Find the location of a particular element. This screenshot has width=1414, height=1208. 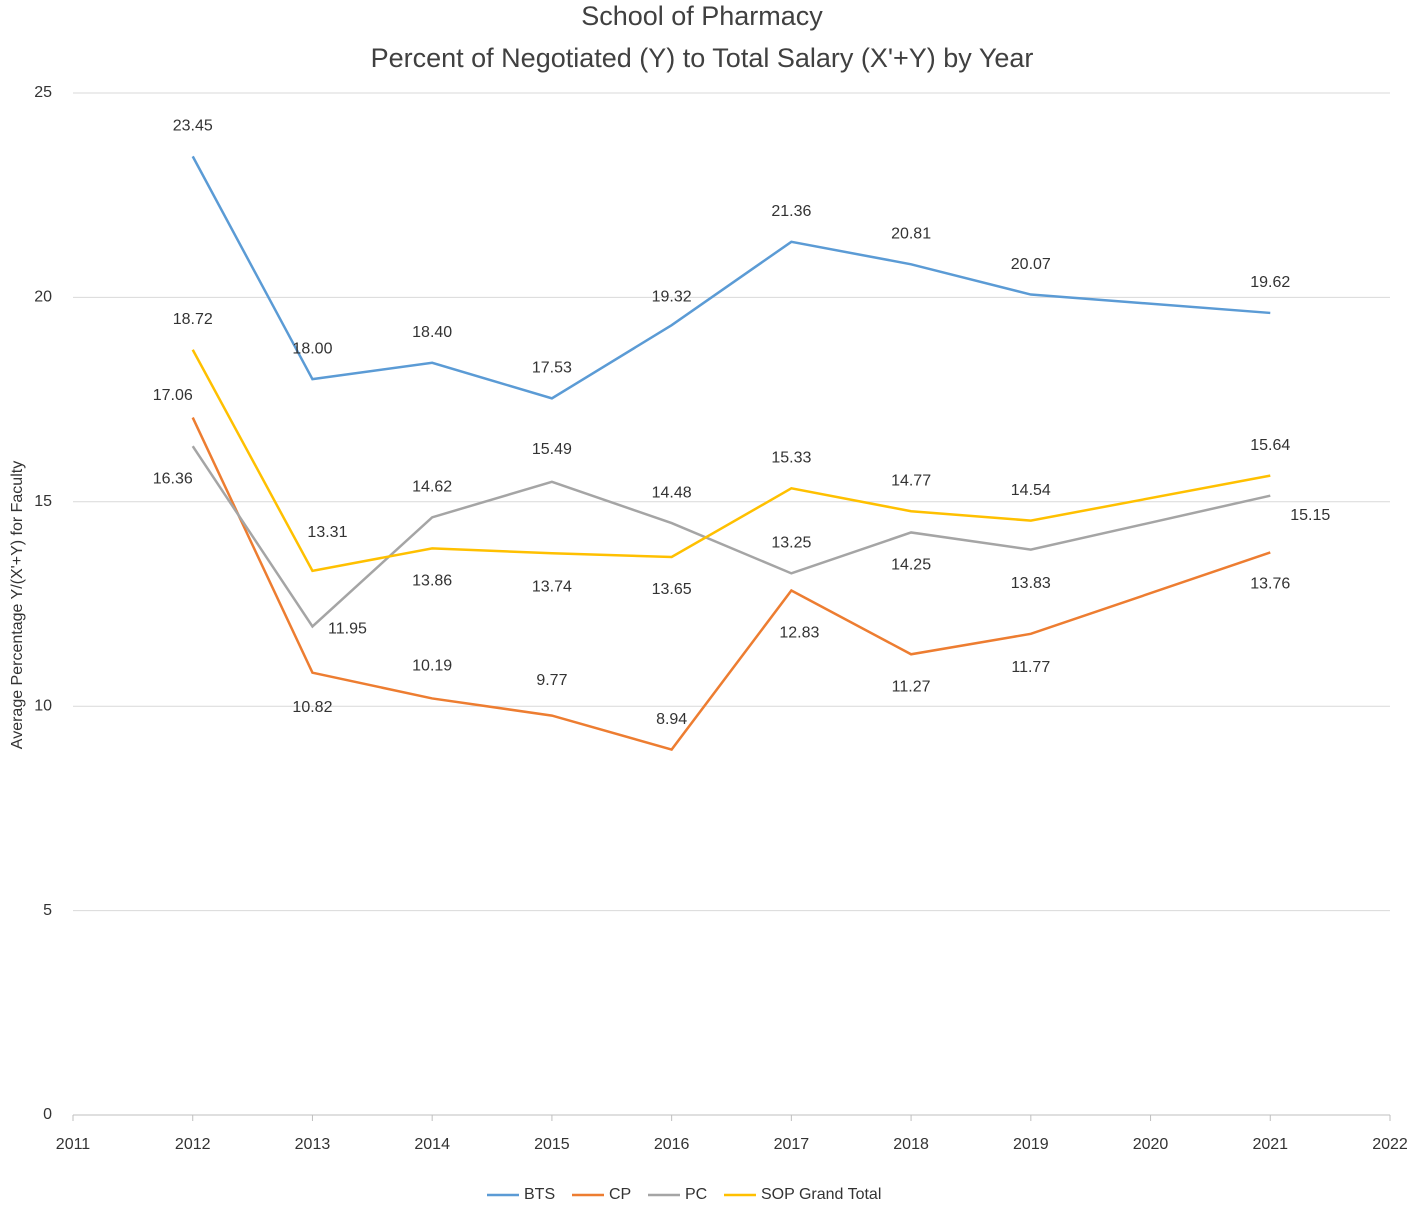

x-tick-label: 2015 is located at coordinates (552, 1144).